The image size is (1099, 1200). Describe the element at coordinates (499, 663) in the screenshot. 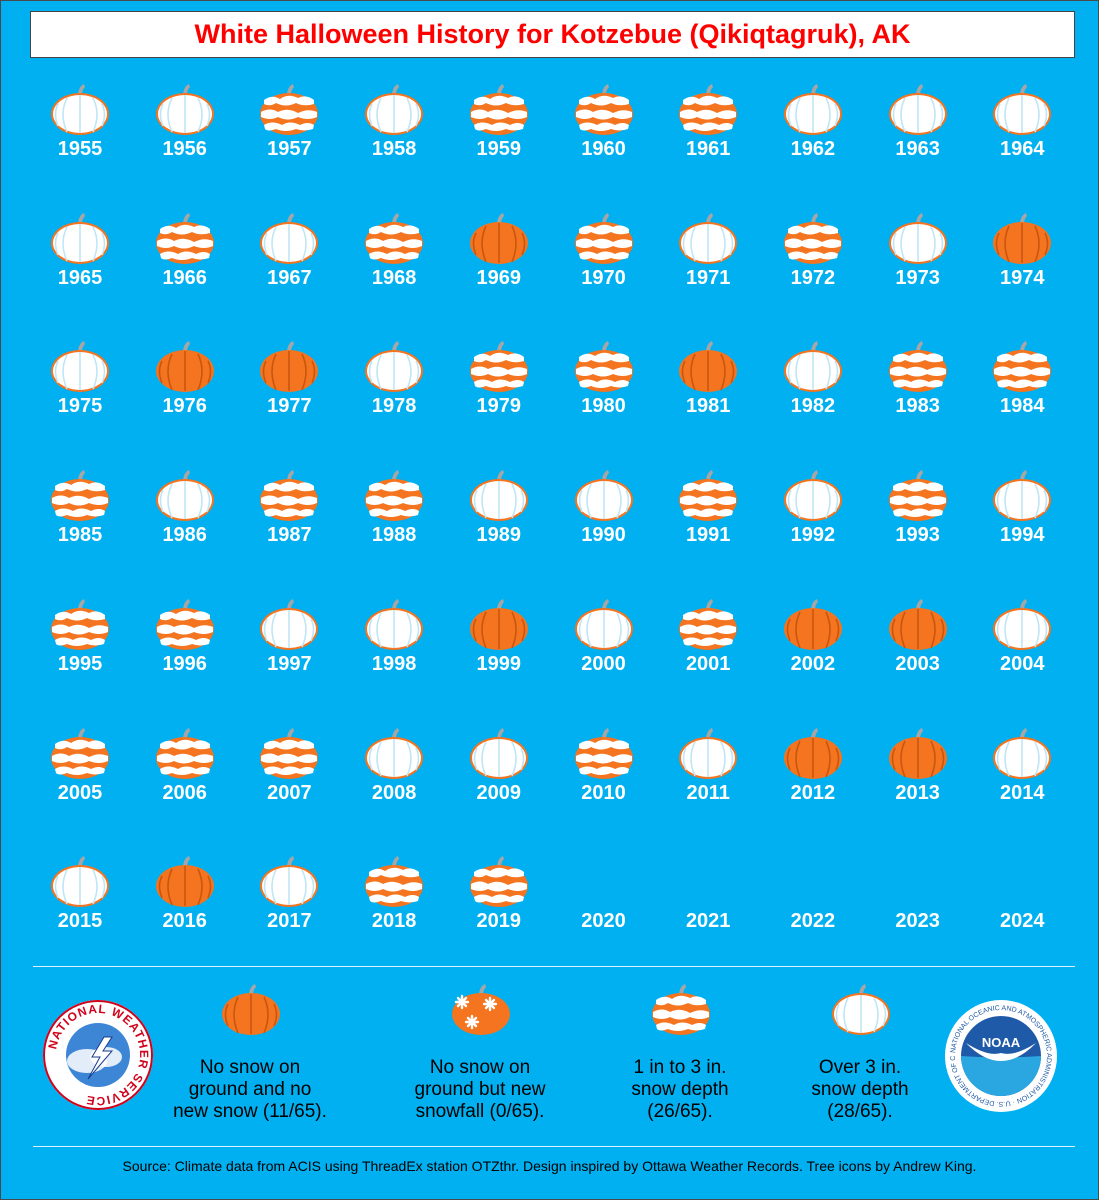

I see `year-label: 1999` at that location.